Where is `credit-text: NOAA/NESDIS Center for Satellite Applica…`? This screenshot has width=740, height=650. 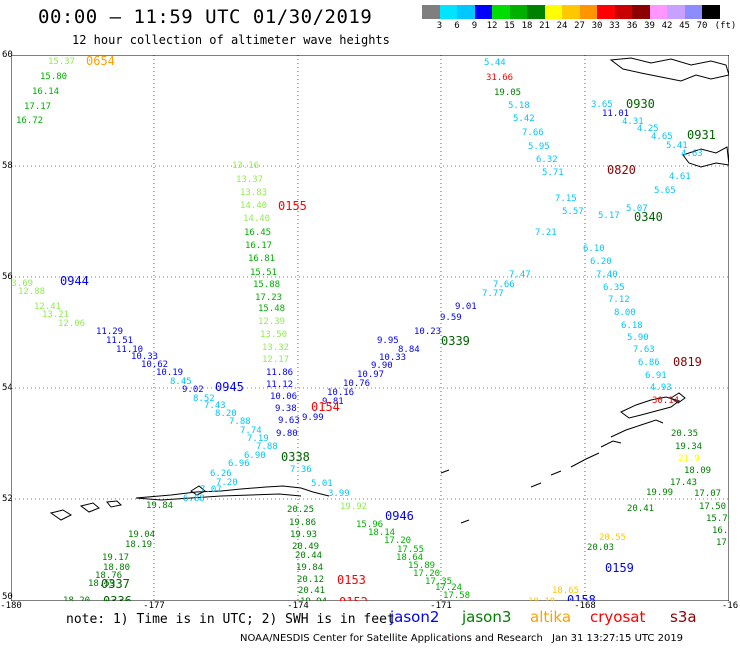 credit-text: NOAA/NESDIS Center for Satellite Applica… is located at coordinates (391, 638).